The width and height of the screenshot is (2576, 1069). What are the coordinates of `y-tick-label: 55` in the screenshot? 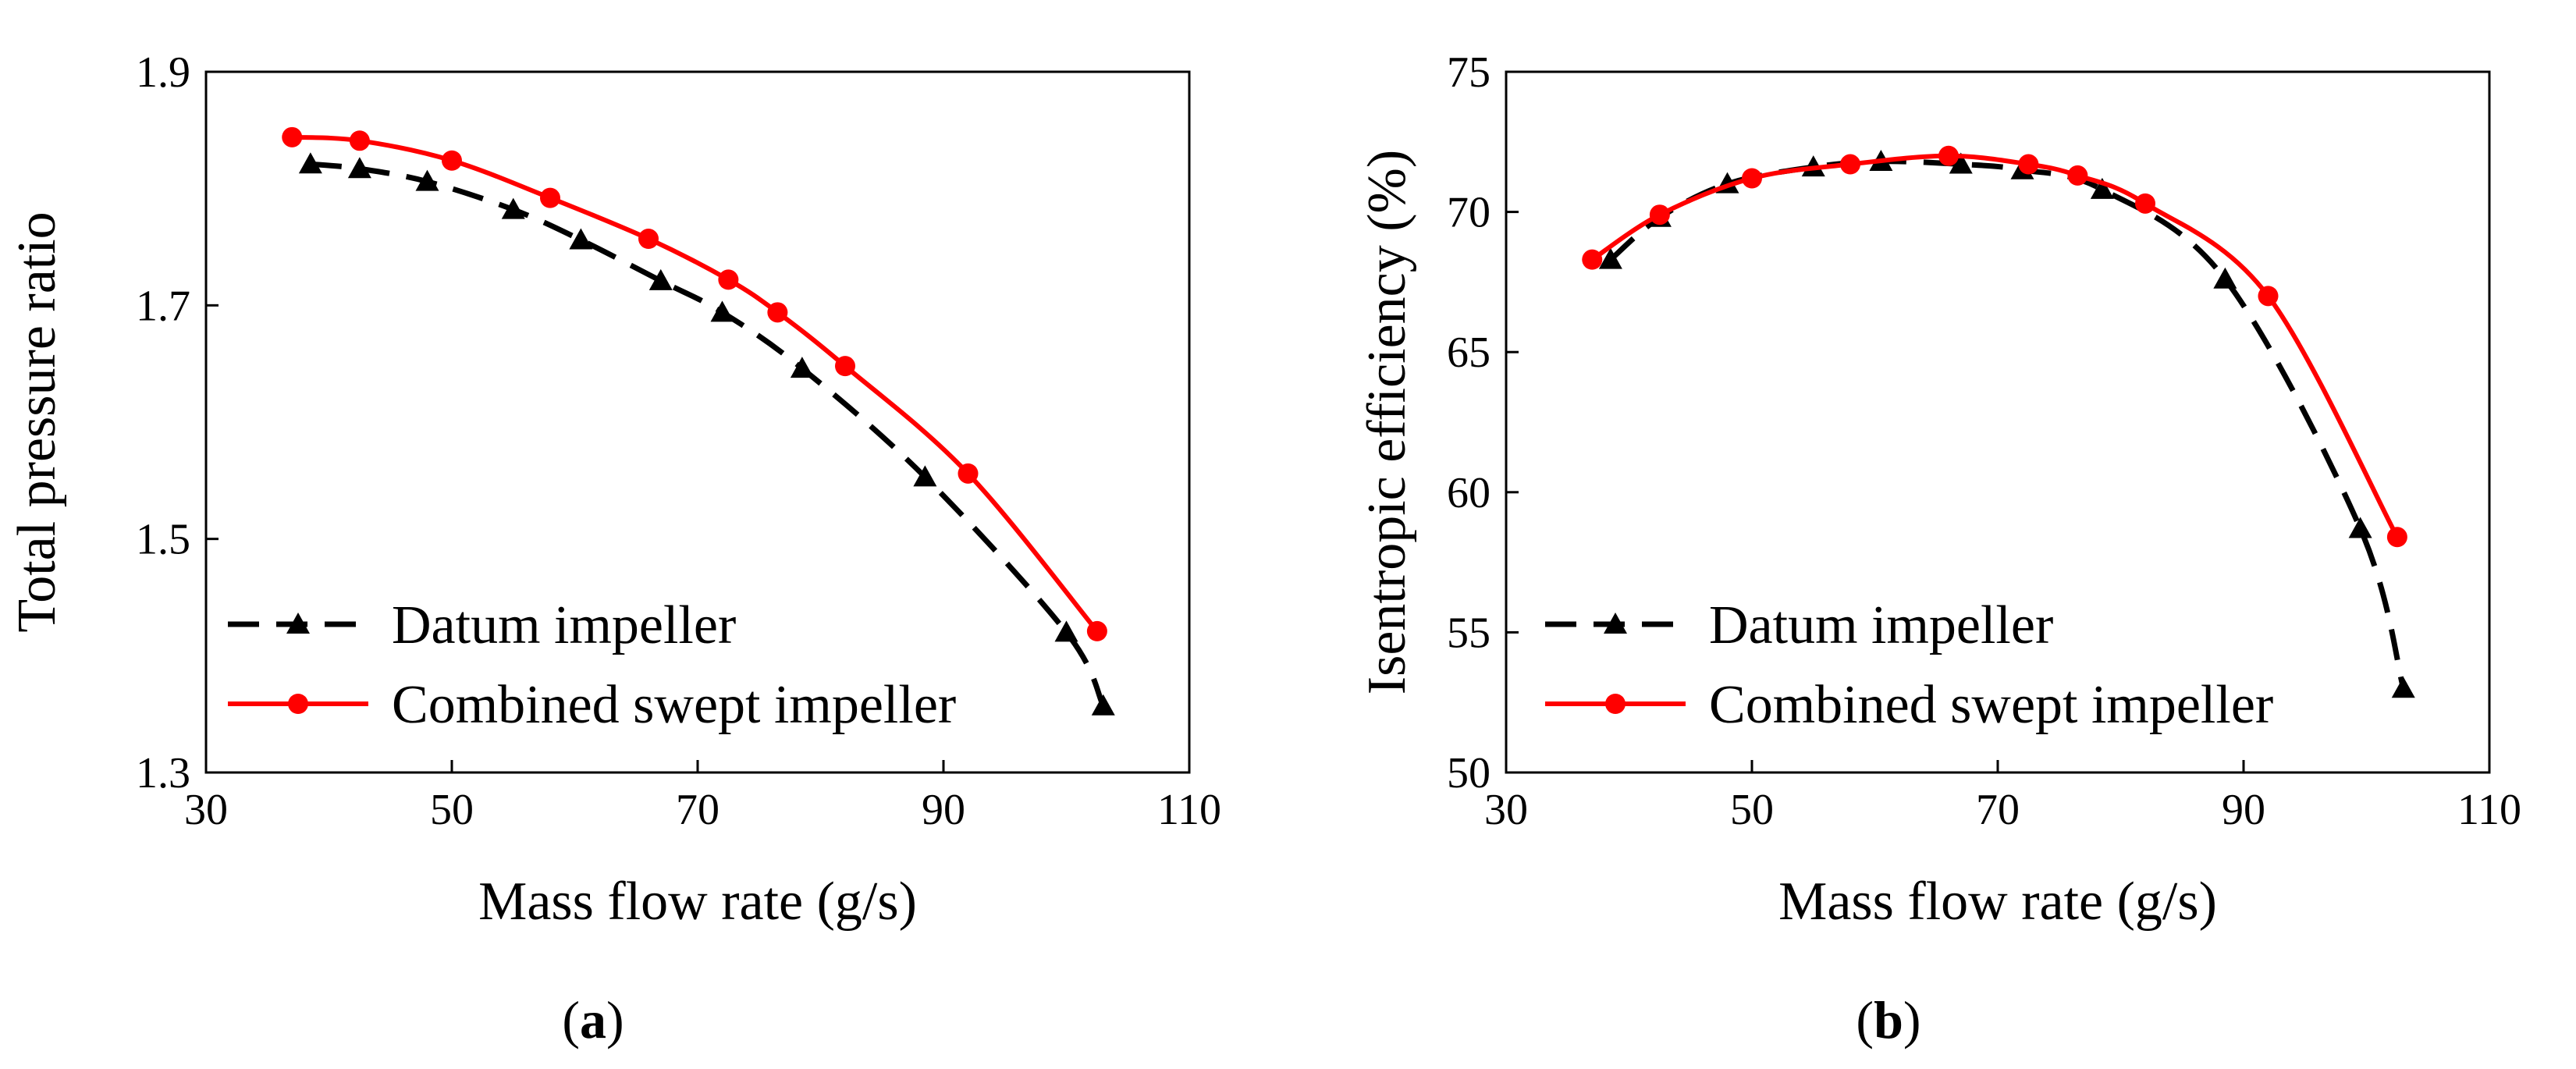 It's located at (1469, 633).